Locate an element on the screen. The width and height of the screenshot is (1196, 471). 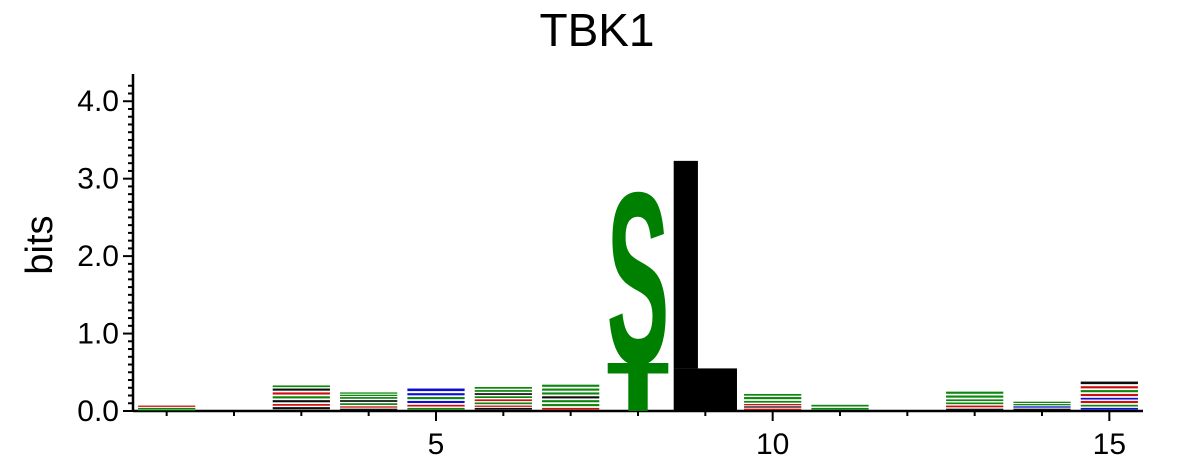
logo-letter-l is located at coordinates (685, 264).